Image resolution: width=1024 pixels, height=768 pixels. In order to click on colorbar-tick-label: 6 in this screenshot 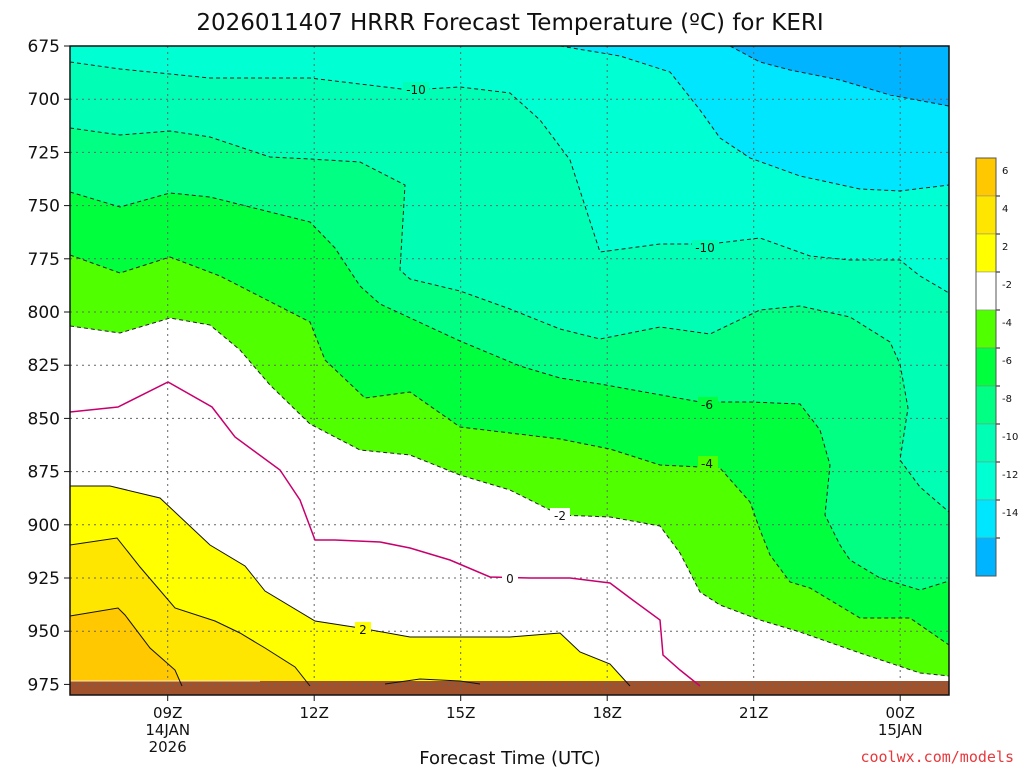, I will do `click(1005, 171)`.